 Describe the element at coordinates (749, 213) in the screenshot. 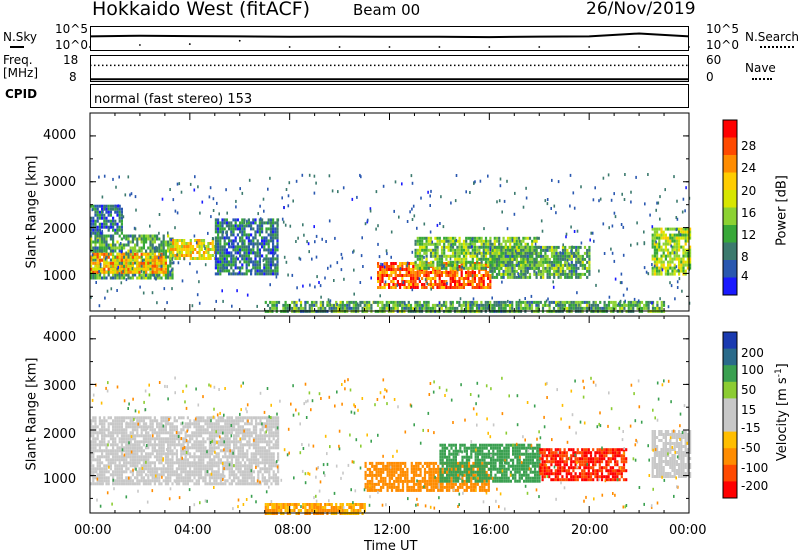

I see `power-cbar-tick-16: 16` at that location.